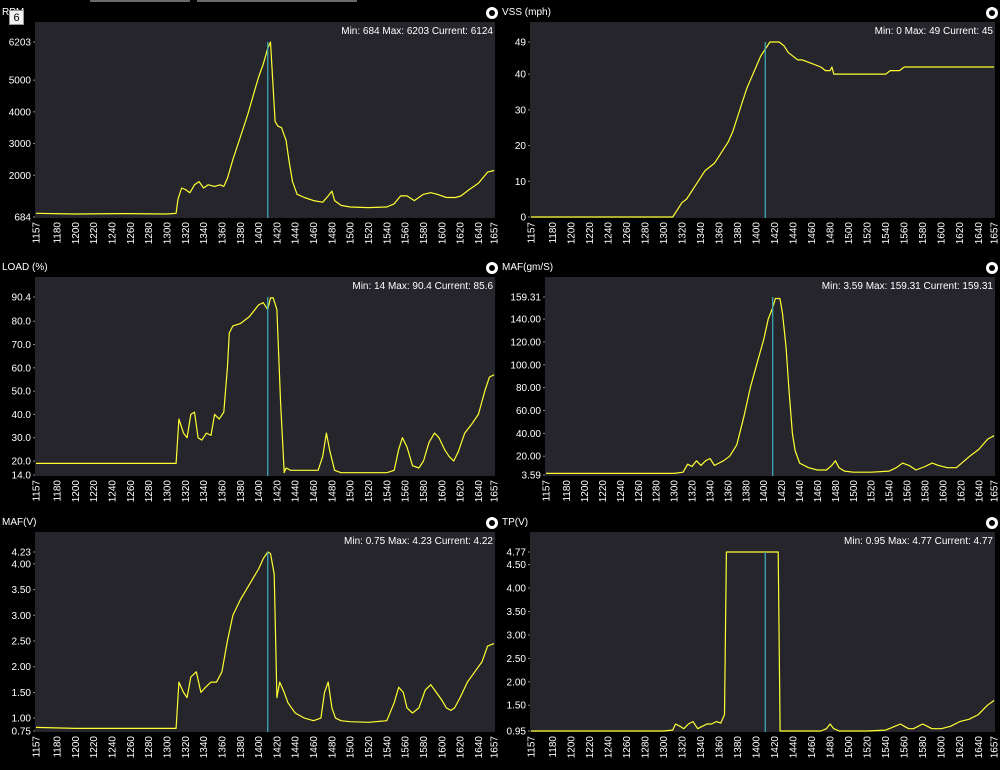 Image resolution: width=1000 pixels, height=770 pixels. Describe the element at coordinates (277, 1) in the screenshot. I see `top-divider` at that location.